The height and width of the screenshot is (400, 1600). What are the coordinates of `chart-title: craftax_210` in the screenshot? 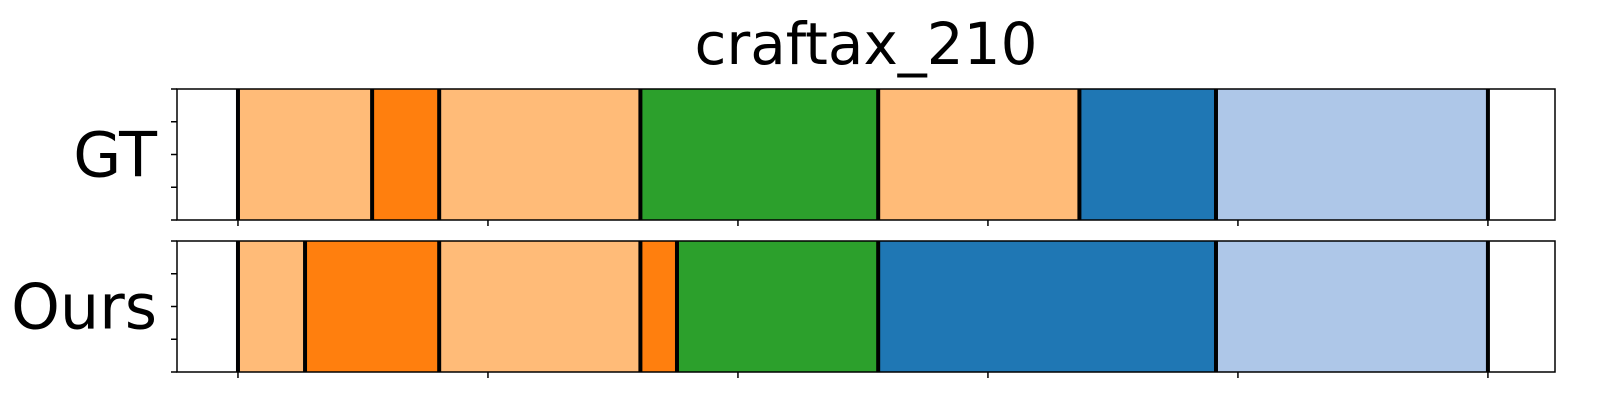 It's located at (866, 44).